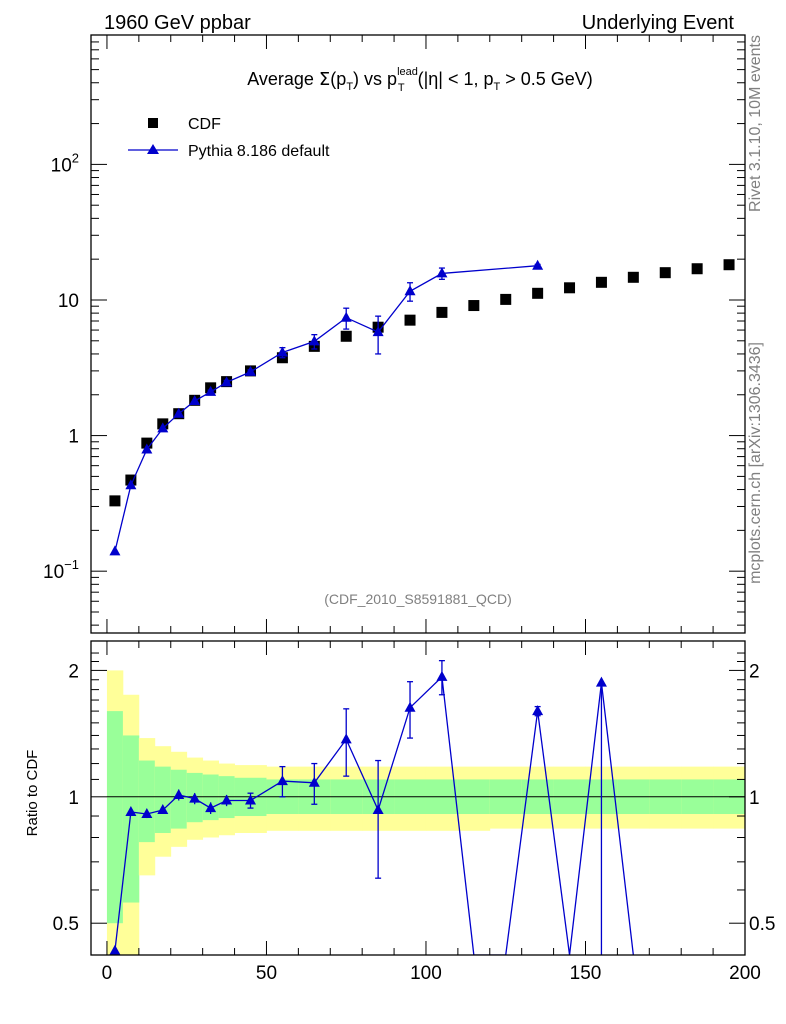 This screenshot has height=1024, width=786. Describe the element at coordinates (73, 671) in the screenshot. I see `ratio-y-tick-label-left: 2` at that location.